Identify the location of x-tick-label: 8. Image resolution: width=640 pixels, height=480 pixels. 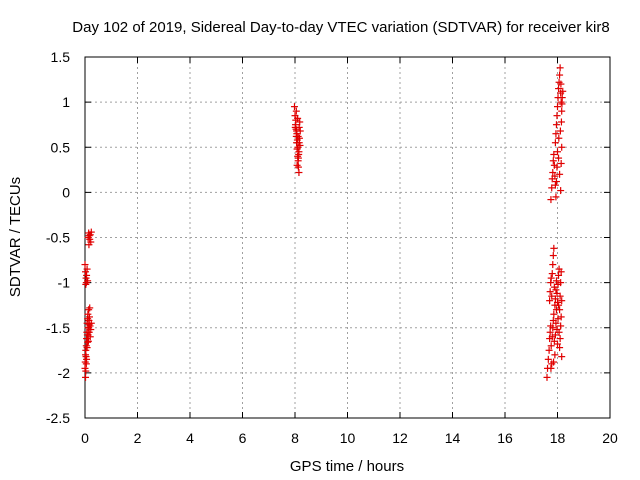
(295, 438).